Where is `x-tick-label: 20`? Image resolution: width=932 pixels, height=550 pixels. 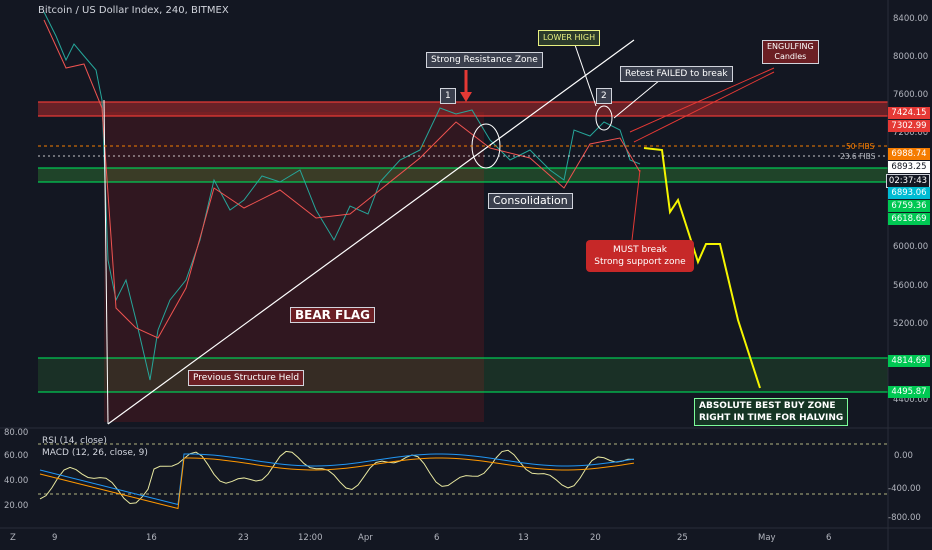 x-tick-label: 20 is located at coordinates (595, 538).